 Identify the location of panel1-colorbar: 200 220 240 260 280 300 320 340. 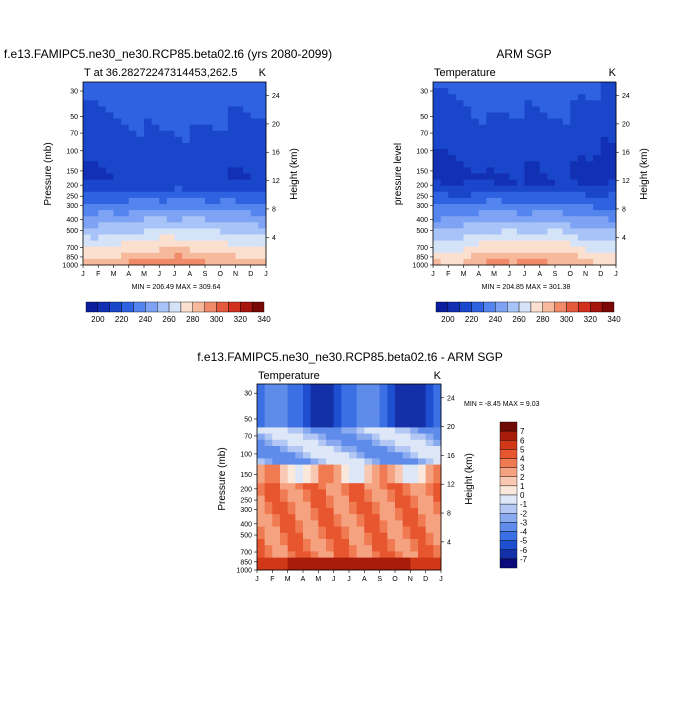
(178, 312).